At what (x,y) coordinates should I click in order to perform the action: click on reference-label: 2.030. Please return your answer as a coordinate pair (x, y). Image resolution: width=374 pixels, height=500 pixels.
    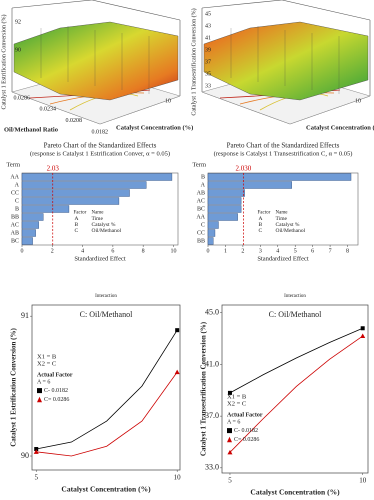
    Looking at the image, I should click on (244, 169).